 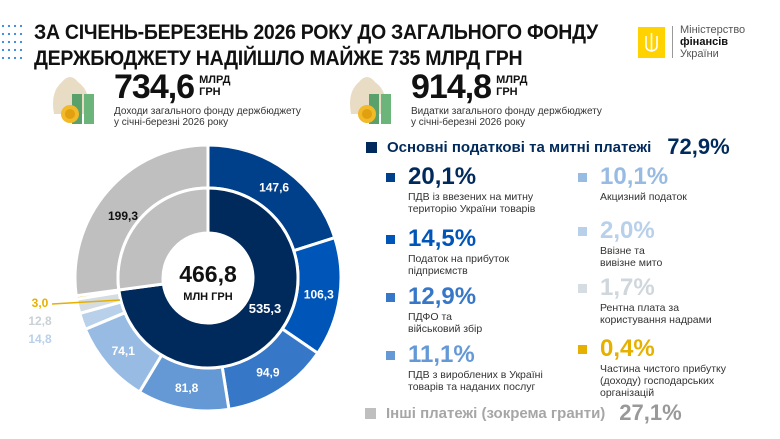 I want to click on data-label: 199,3, so click(x=123, y=216).